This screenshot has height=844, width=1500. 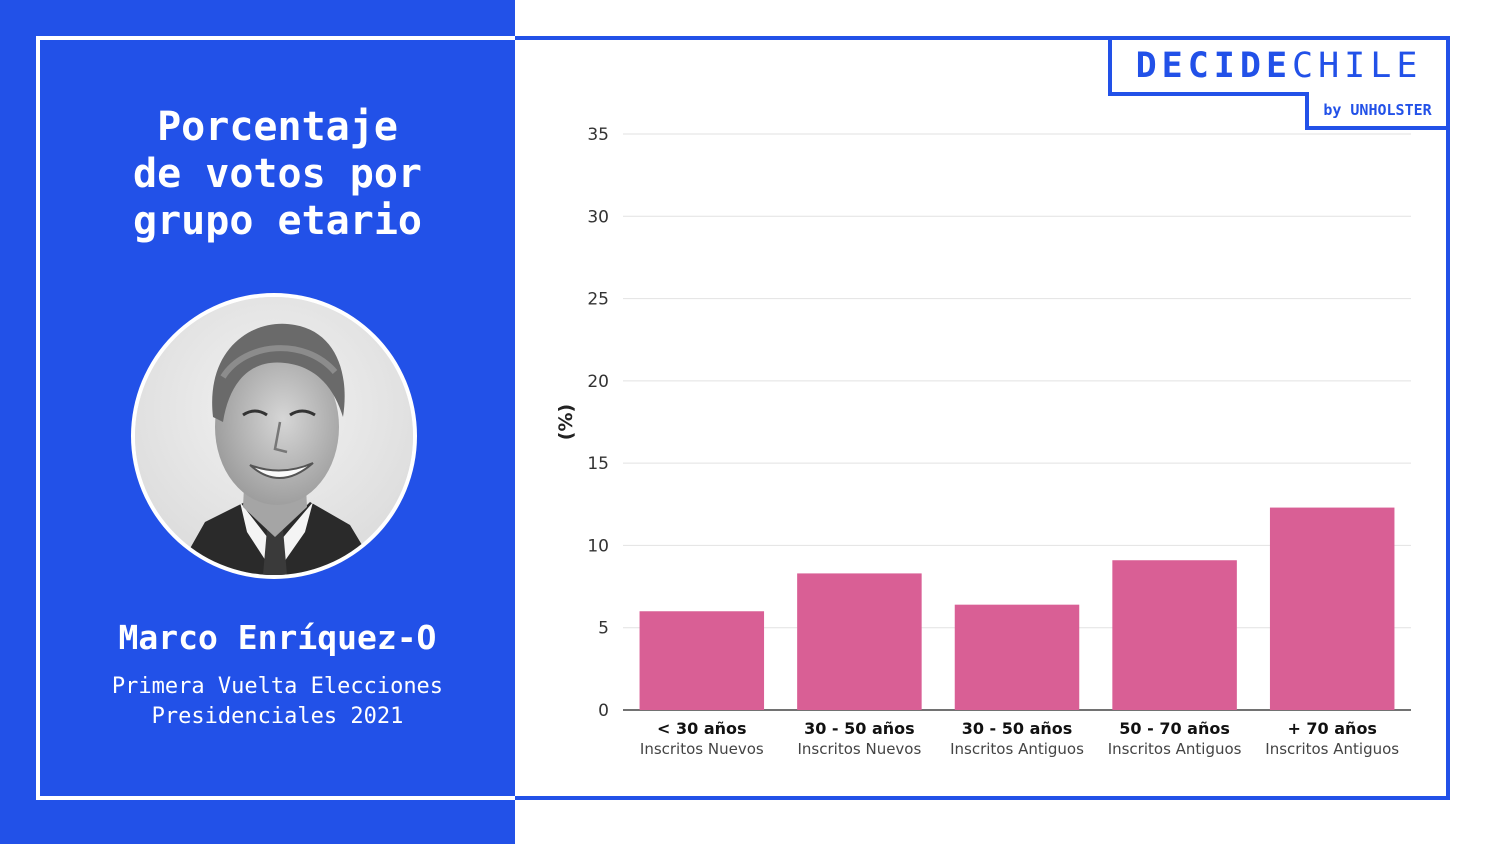 What do you see at coordinates (1357, 66) in the screenshot?
I see `logo-light-text: CHILE` at bounding box center [1357, 66].